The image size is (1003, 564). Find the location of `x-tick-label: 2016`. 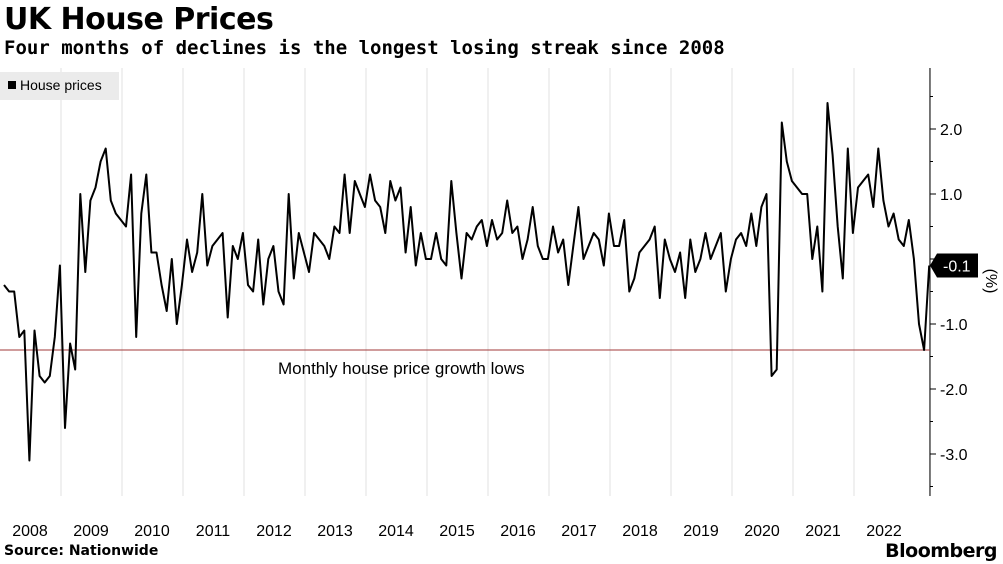

x-tick-label: 2016 is located at coordinates (518, 531).